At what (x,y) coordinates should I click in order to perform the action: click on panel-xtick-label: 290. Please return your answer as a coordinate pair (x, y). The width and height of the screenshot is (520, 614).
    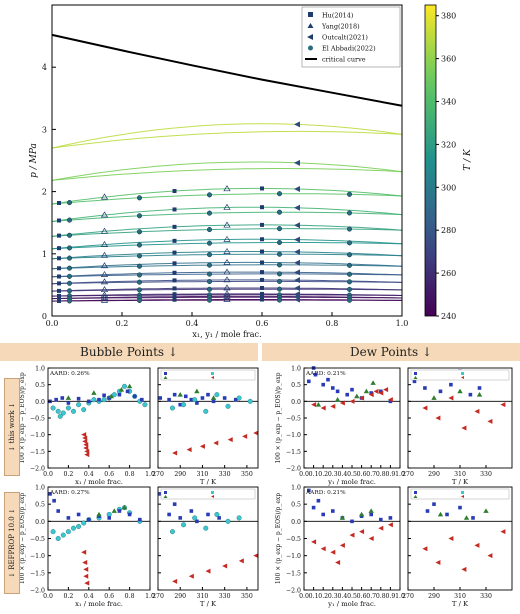
    Looking at the image, I should click on (180, 596).